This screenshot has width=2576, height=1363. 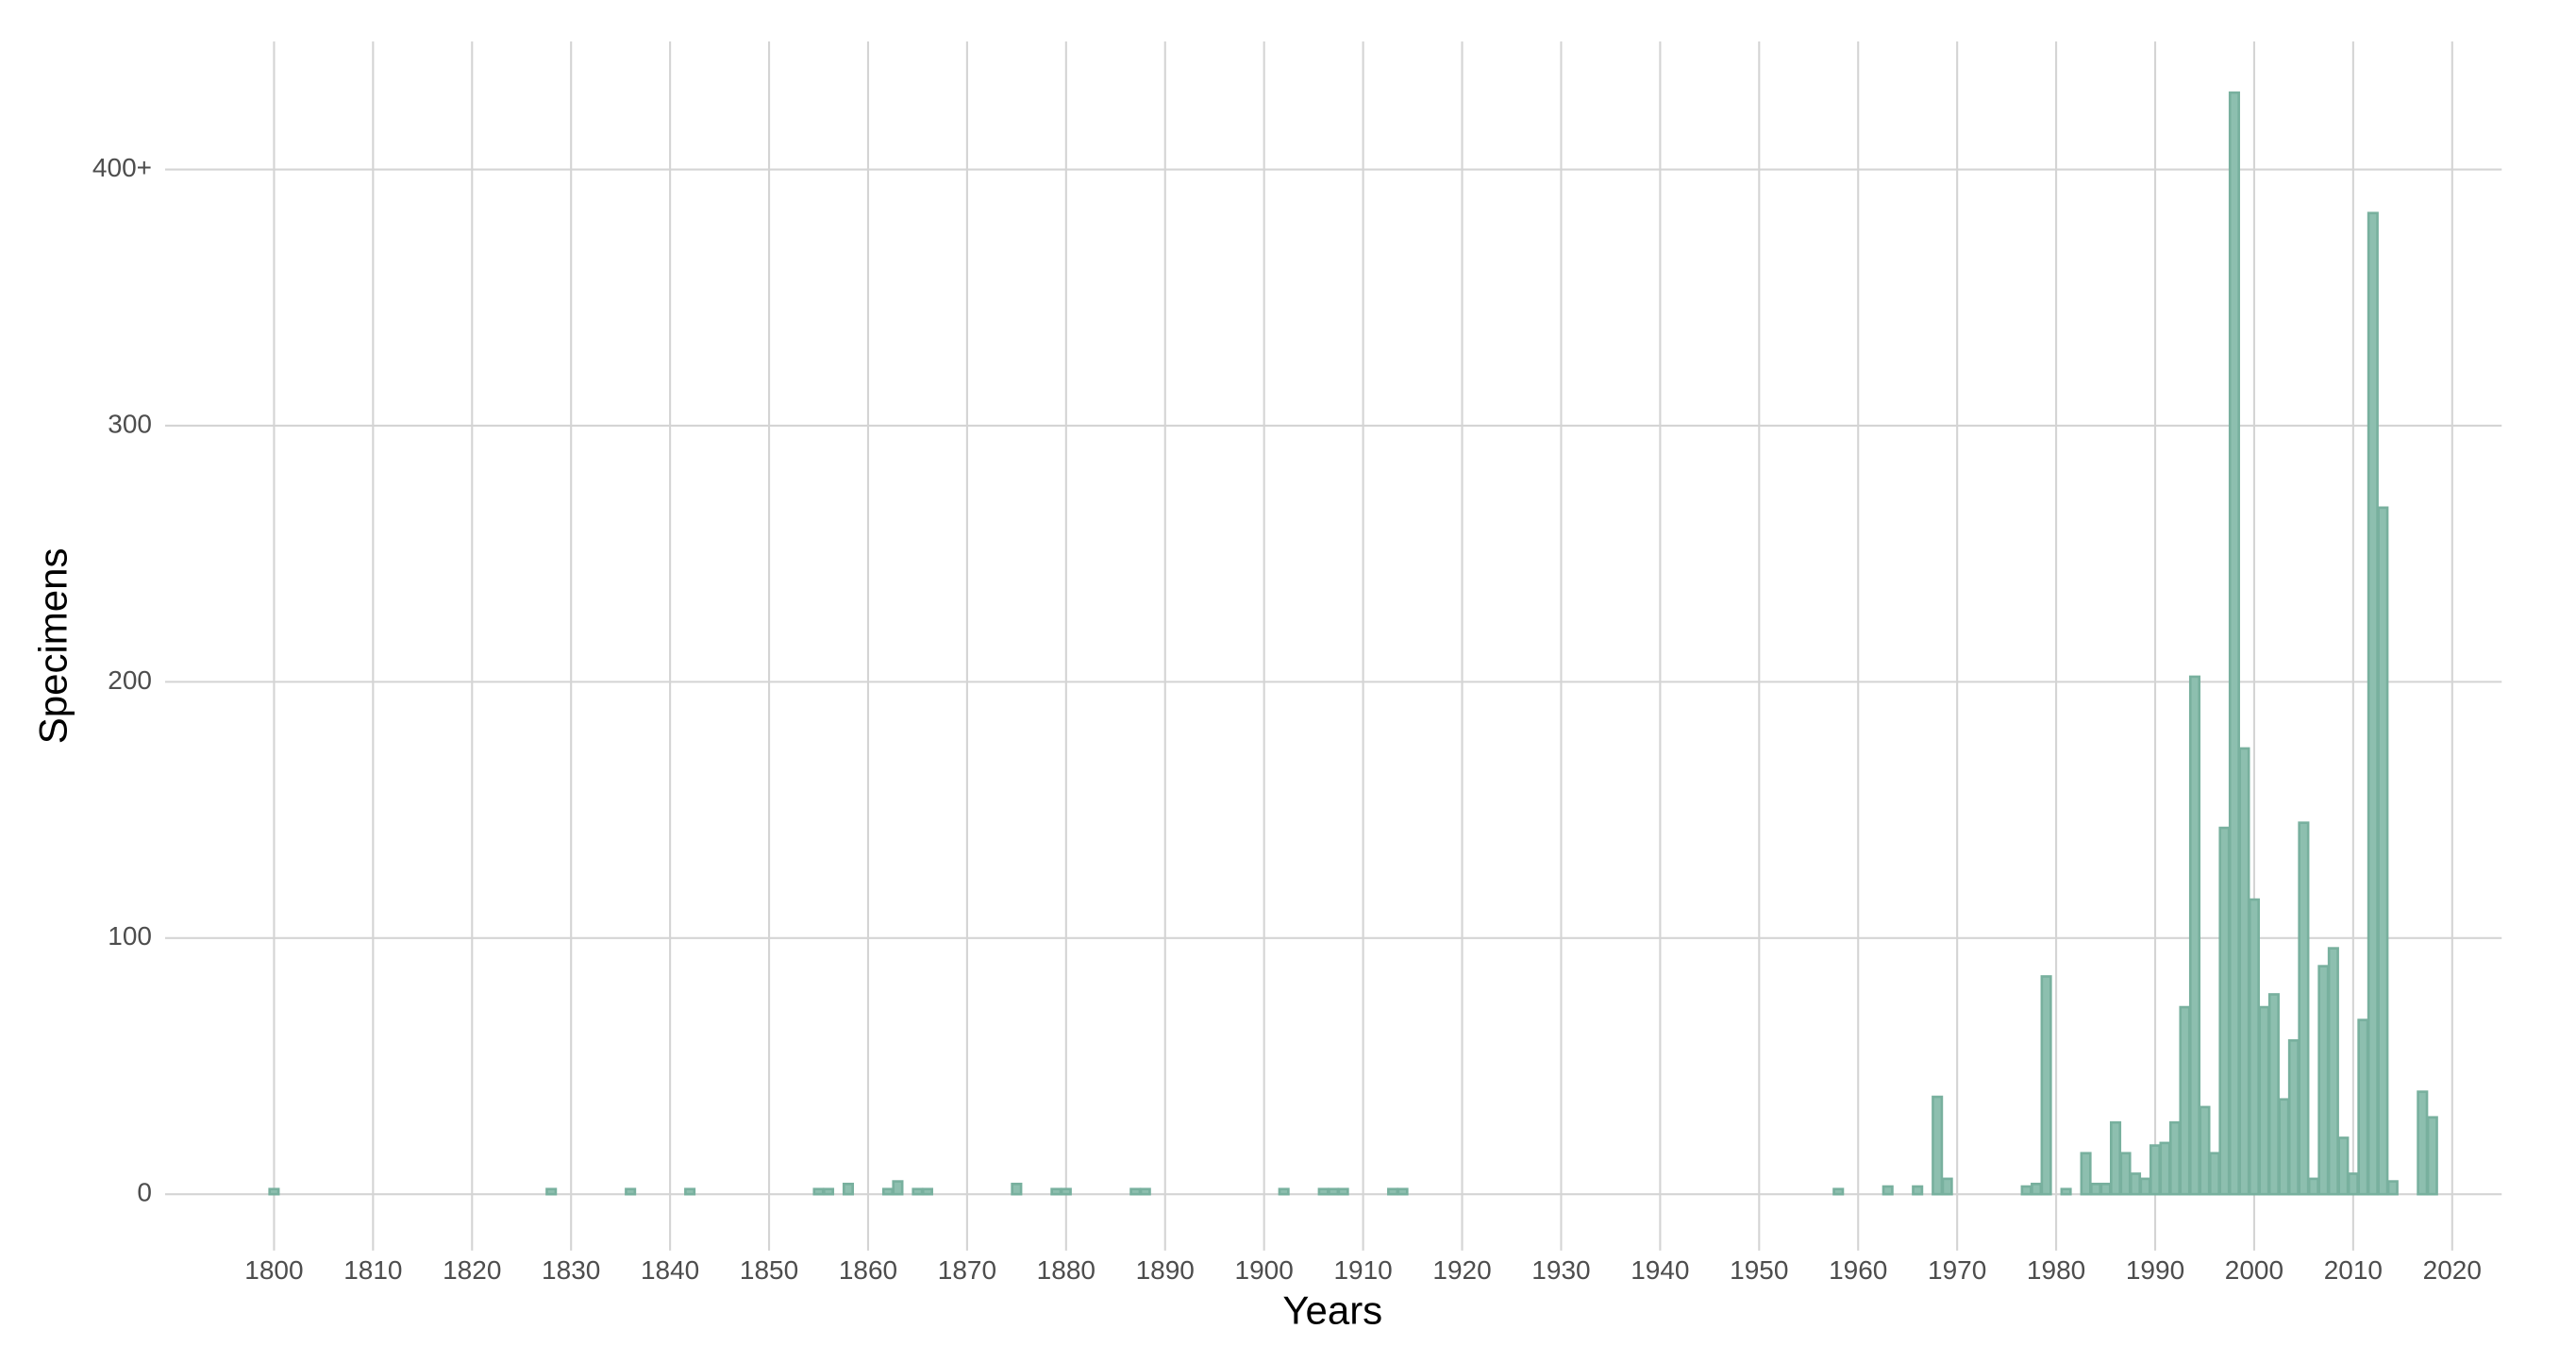 I want to click on x-tick-label: 1830, so click(x=571, y=1270).